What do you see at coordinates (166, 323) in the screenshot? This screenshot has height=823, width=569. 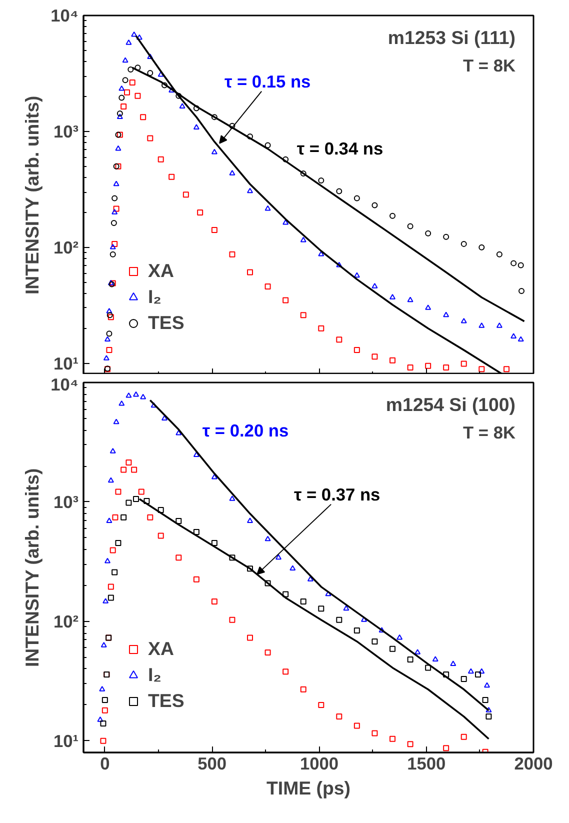 I see `legend-label: TES` at bounding box center [166, 323].